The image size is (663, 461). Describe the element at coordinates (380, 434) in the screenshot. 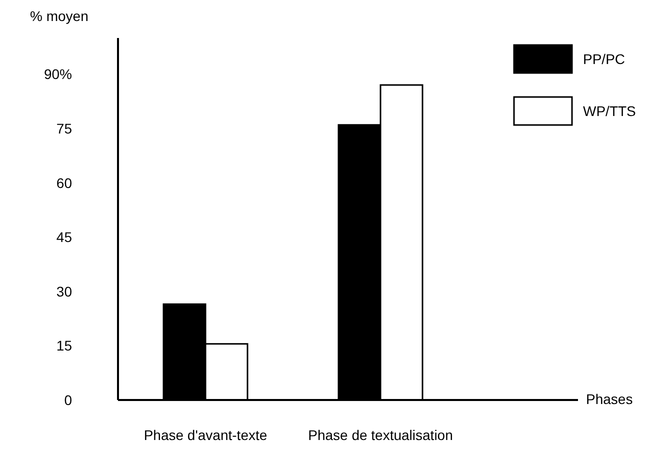

I see `x-tick-label: Phase de textualisation` at that location.